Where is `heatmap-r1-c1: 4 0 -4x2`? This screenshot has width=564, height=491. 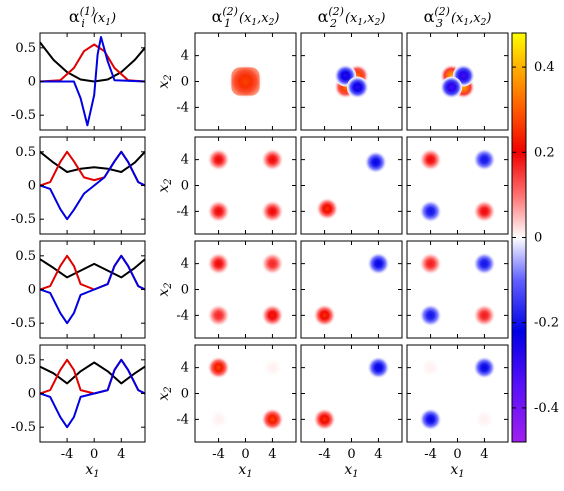
heatmap-r1-c1: 4 0 -4x2 is located at coordinates (226, 81).